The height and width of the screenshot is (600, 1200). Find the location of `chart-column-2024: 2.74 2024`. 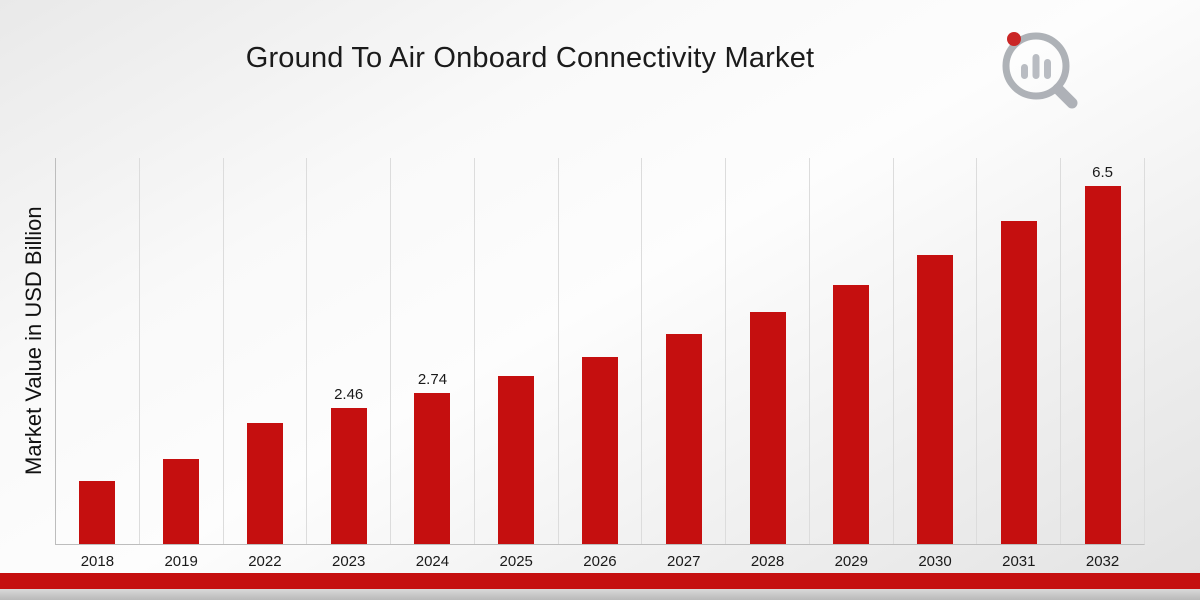

chart-column-2024: 2.74 2024 is located at coordinates (432, 364).